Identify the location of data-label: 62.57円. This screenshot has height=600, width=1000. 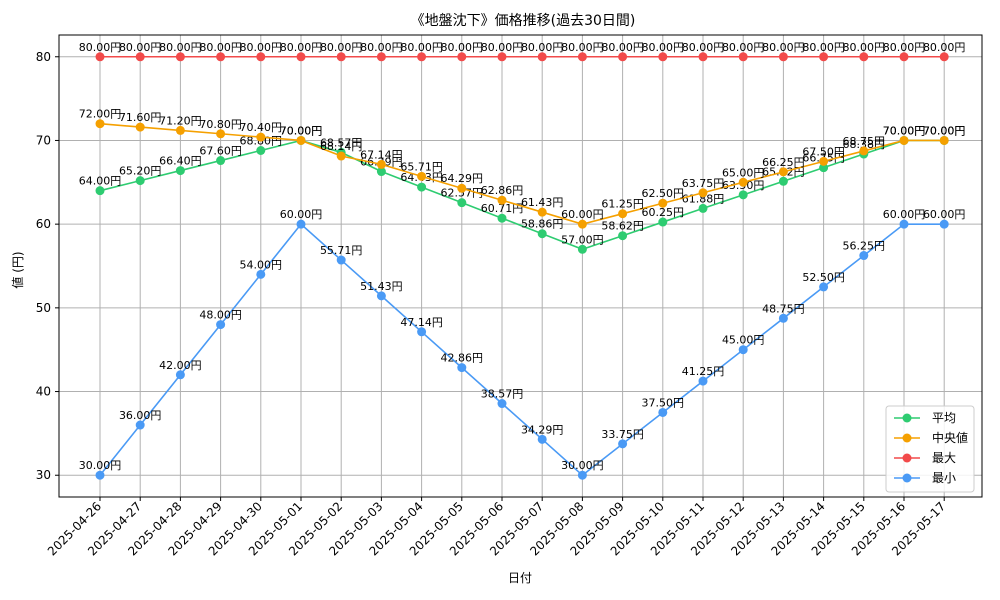
(462, 193).